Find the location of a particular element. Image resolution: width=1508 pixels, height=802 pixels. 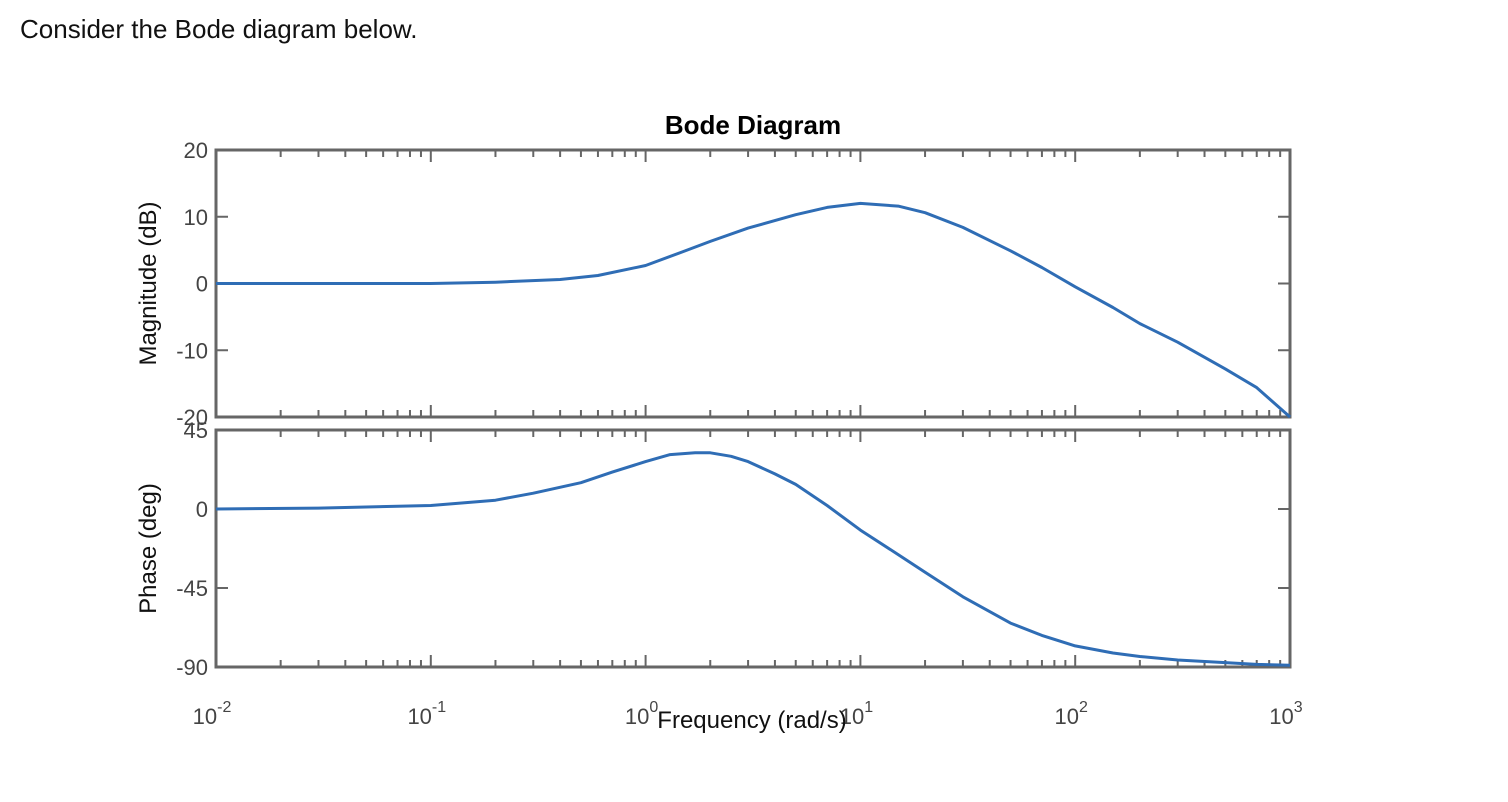

magnitude-y-tick-label: 20 is located at coordinates (196, 150).